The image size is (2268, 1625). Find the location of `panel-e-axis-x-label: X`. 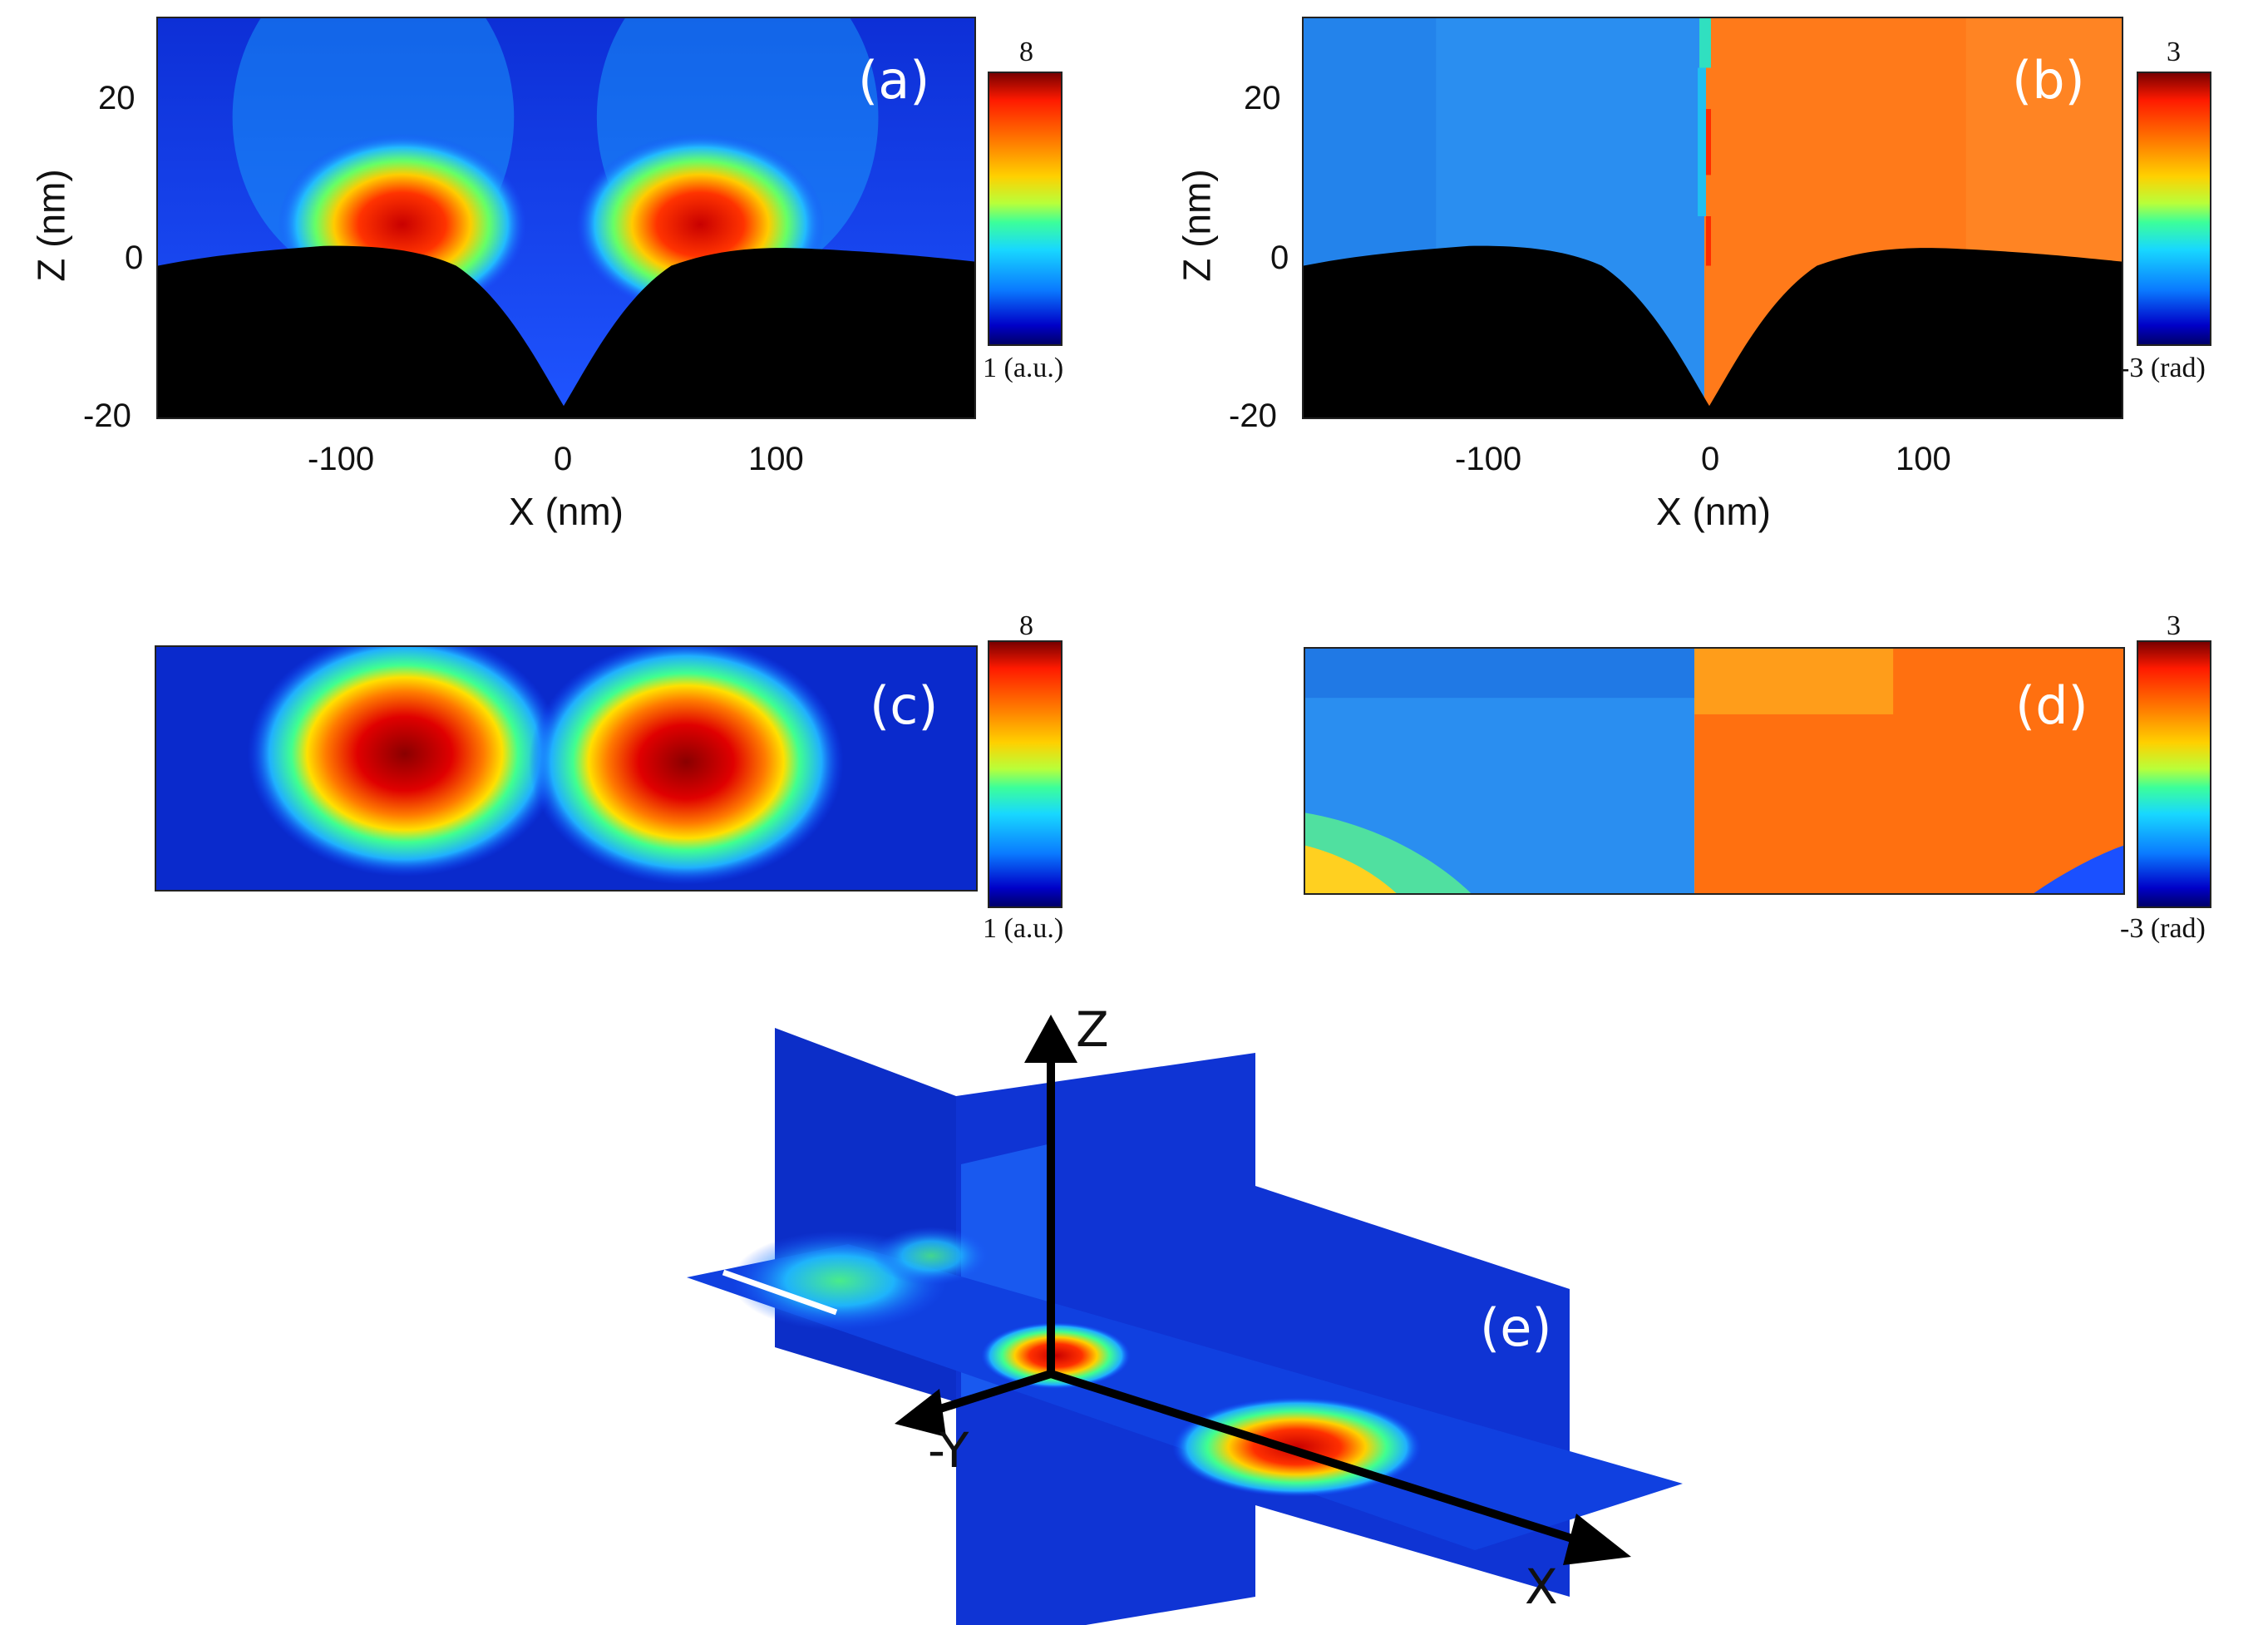

panel-e-axis-x-label: X is located at coordinates (1542, 1587).